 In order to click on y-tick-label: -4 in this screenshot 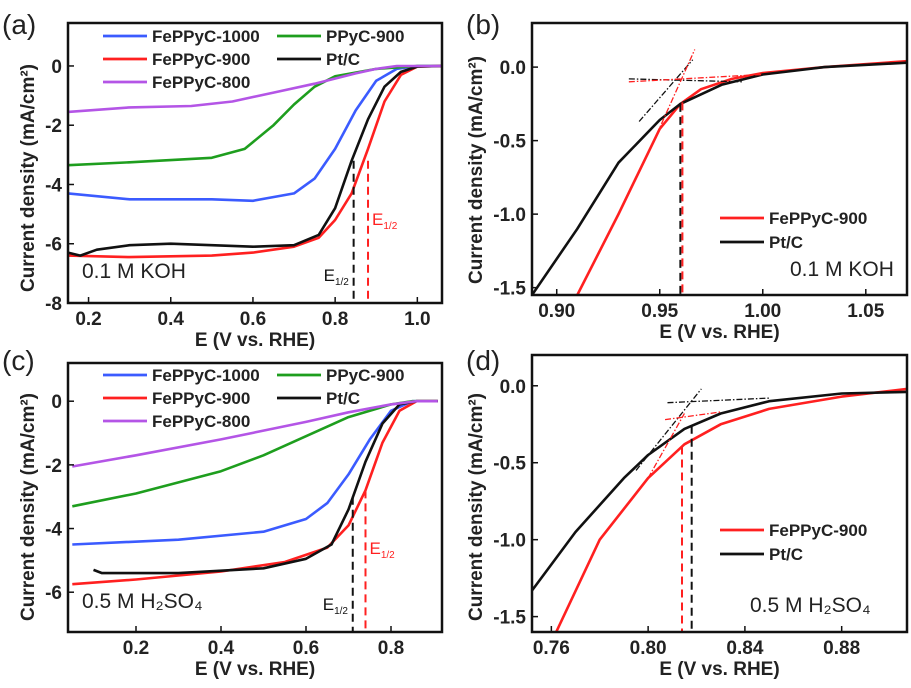, I will do `click(53, 530)`.